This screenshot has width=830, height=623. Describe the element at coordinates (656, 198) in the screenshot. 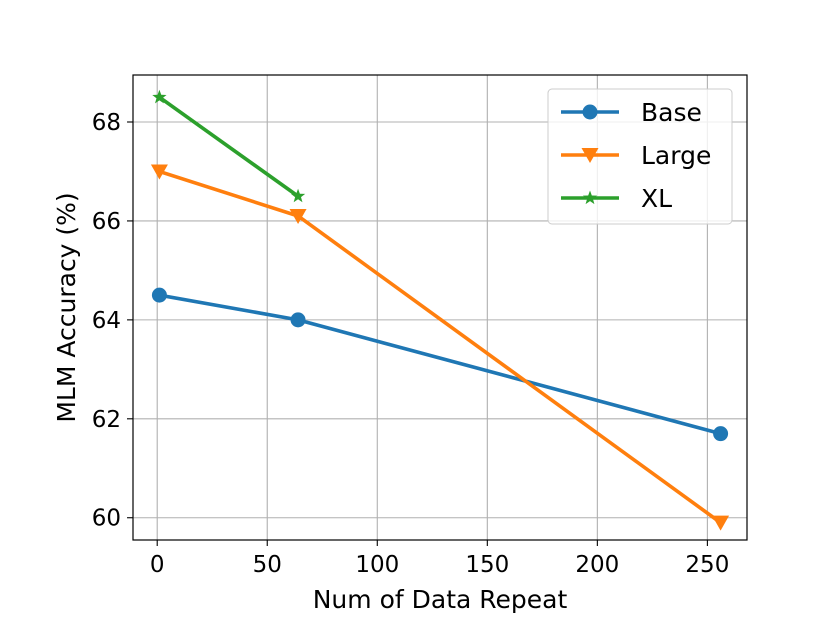

I see `legend-label-xl: XL` at that location.